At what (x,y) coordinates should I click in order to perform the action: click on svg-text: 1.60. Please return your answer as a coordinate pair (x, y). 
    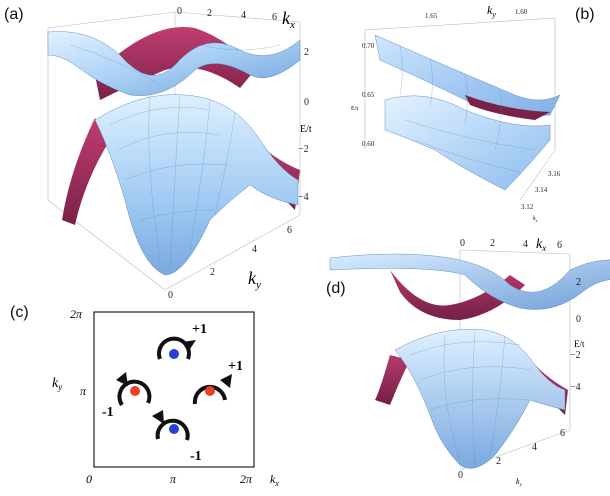
    Looking at the image, I should click on (521, 12).